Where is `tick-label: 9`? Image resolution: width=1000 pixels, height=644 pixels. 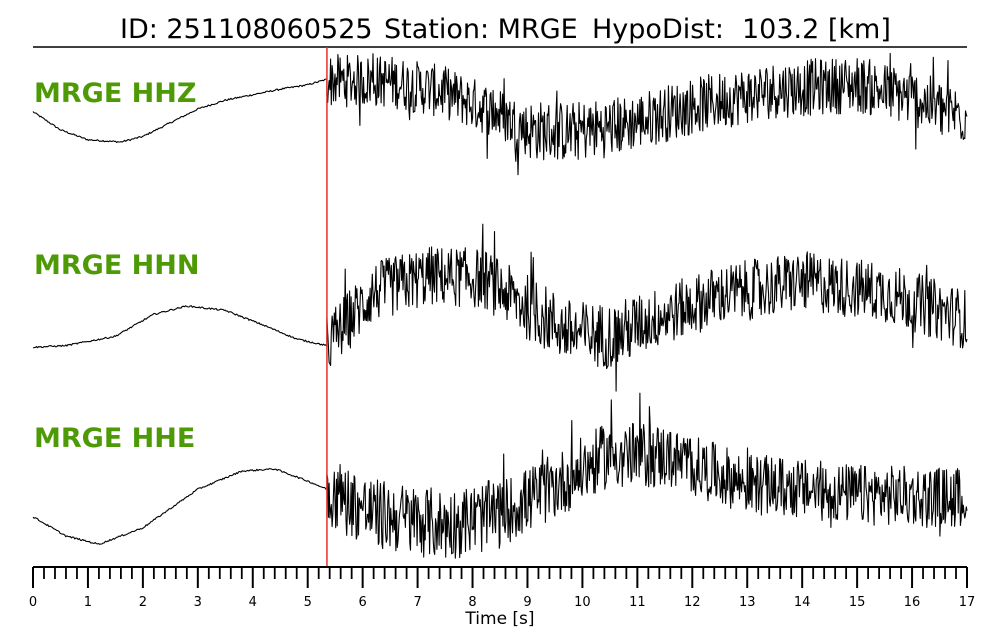
tick-label: 9 is located at coordinates (527, 602).